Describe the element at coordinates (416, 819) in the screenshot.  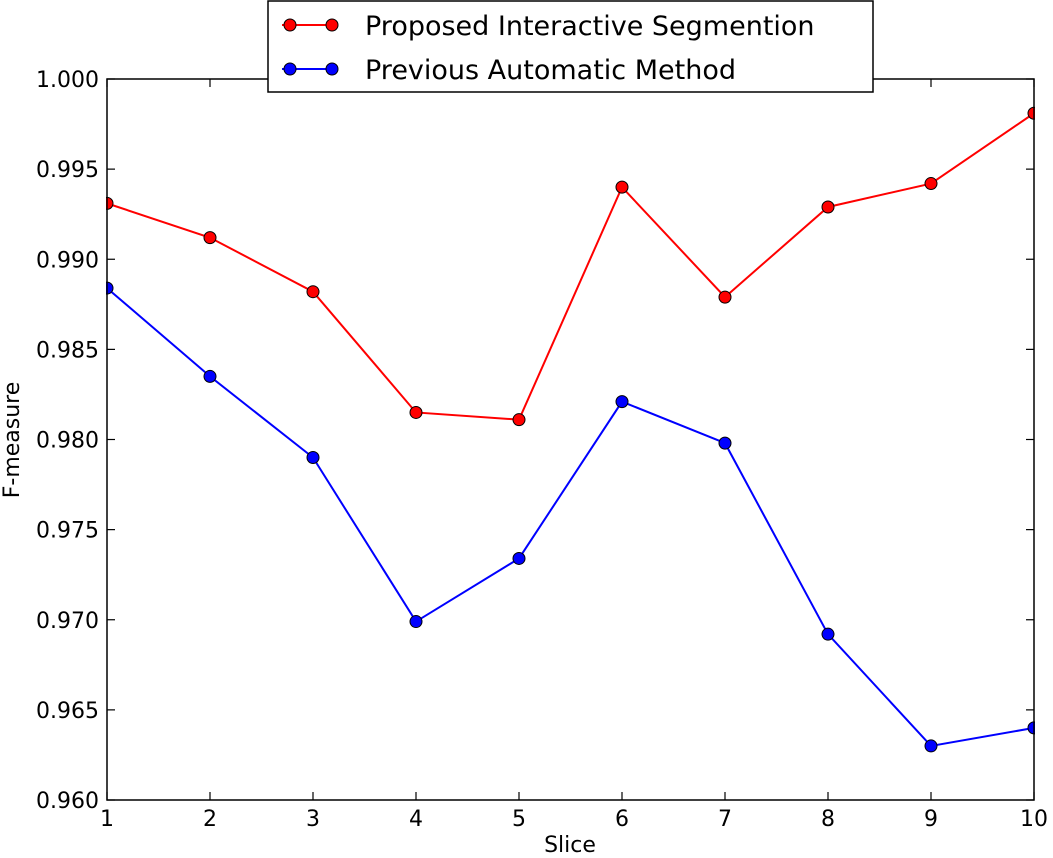
I see `x-tick-label: 4` at that location.